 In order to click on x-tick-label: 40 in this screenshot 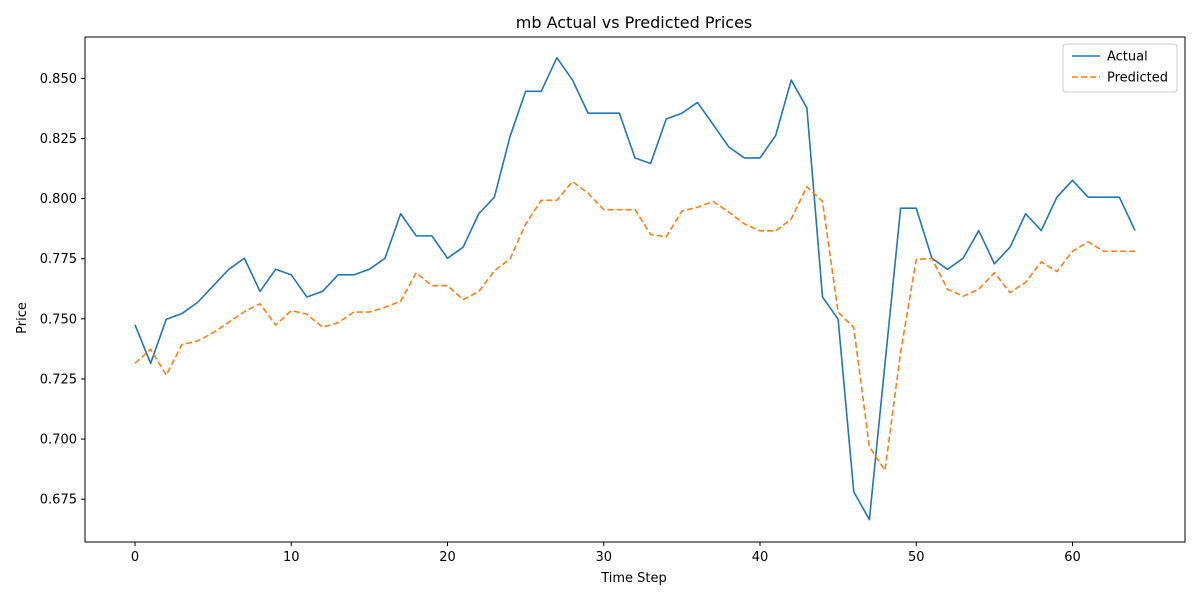, I will do `click(760, 557)`.